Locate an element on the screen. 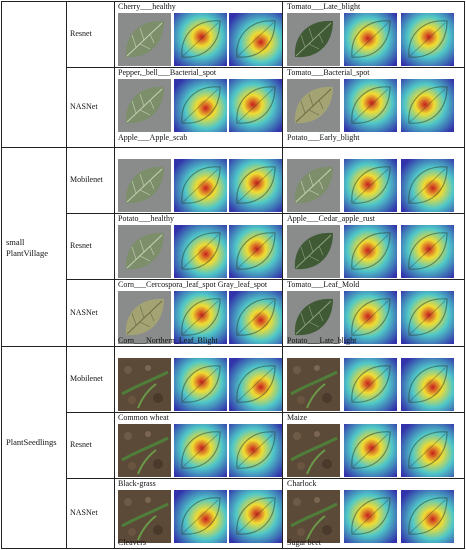 The image size is (466, 550). class-caption: Potato___Late_blight is located at coordinates (322, 340).